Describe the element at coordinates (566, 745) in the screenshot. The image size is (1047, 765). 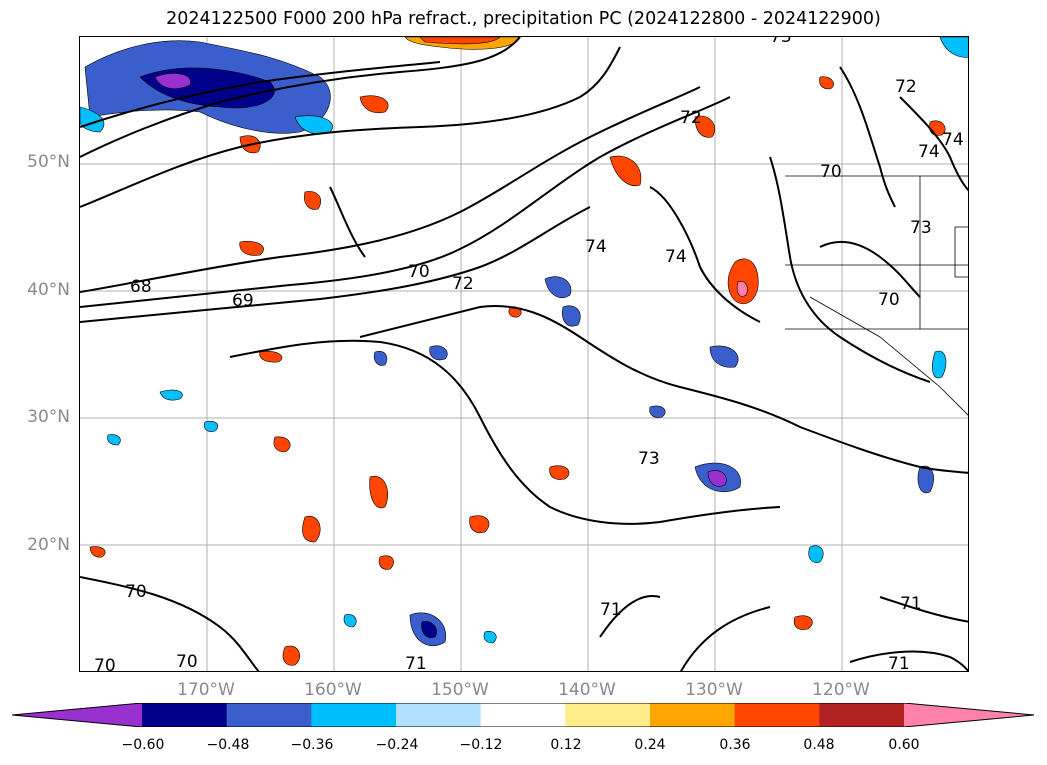
I see `colorbar-tick: 0.12` at that location.